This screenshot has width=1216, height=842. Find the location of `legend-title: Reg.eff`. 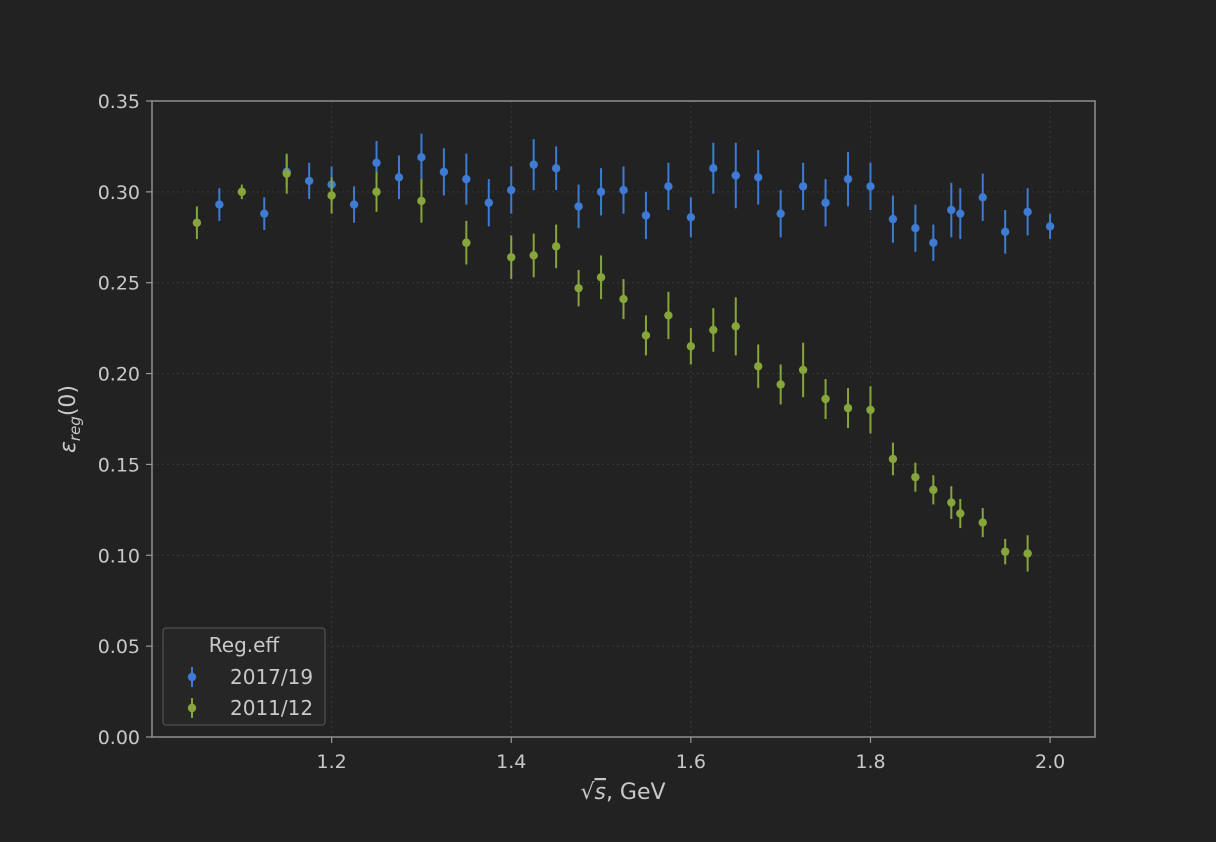

legend-title: Reg.eff is located at coordinates (245, 645).